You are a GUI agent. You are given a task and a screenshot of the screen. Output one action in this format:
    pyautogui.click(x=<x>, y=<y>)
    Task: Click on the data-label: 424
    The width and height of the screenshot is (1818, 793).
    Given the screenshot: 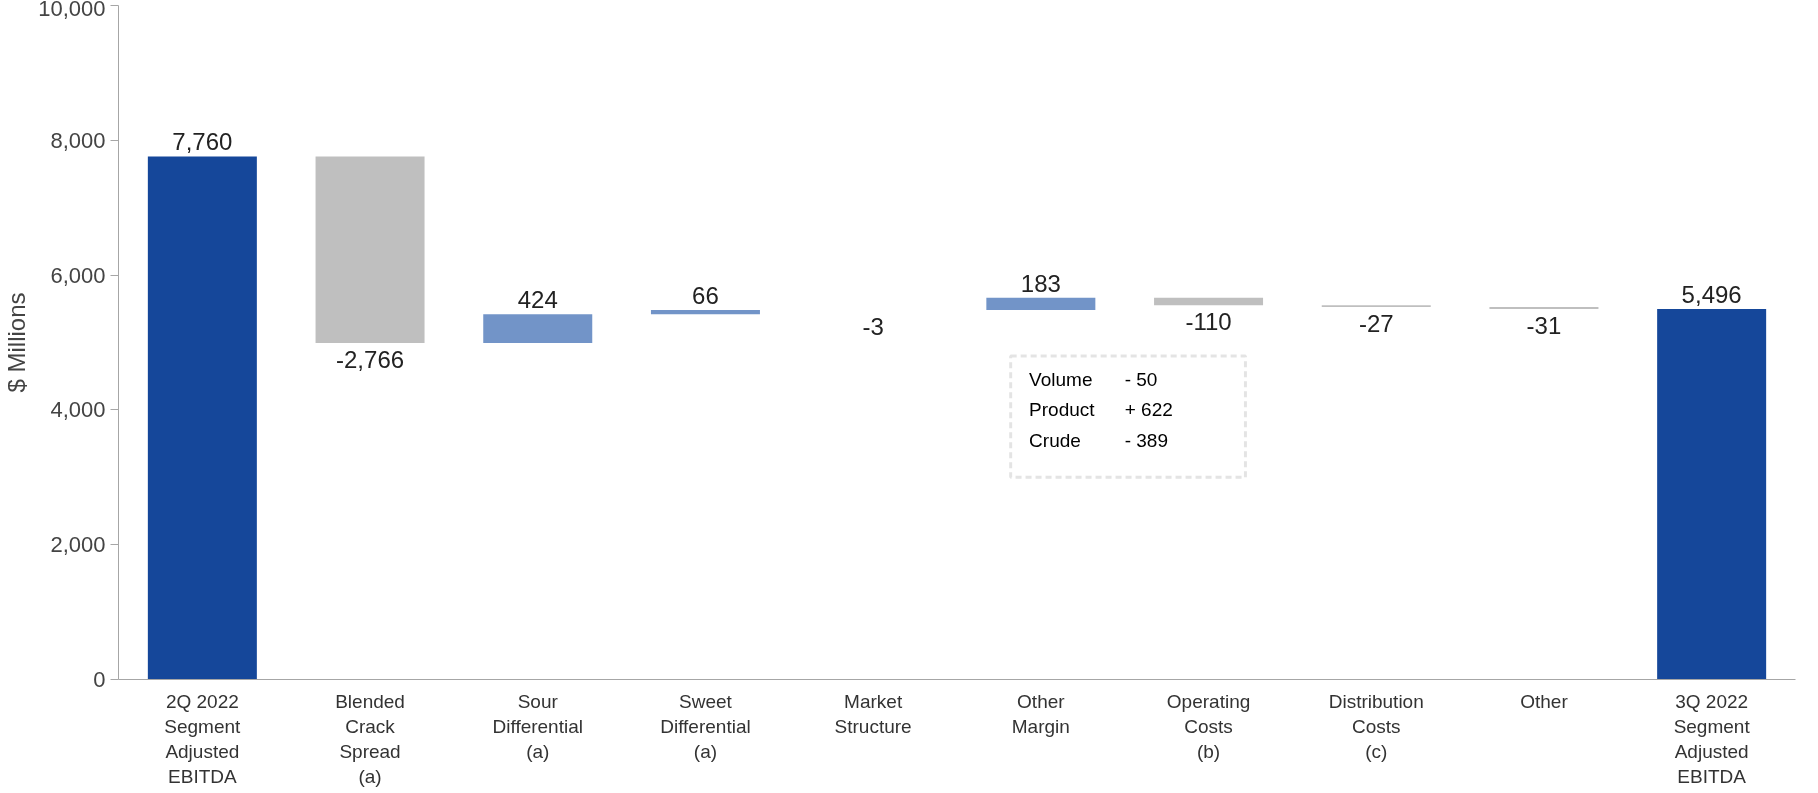 What is the action you would take?
    pyautogui.click(x=537, y=300)
    